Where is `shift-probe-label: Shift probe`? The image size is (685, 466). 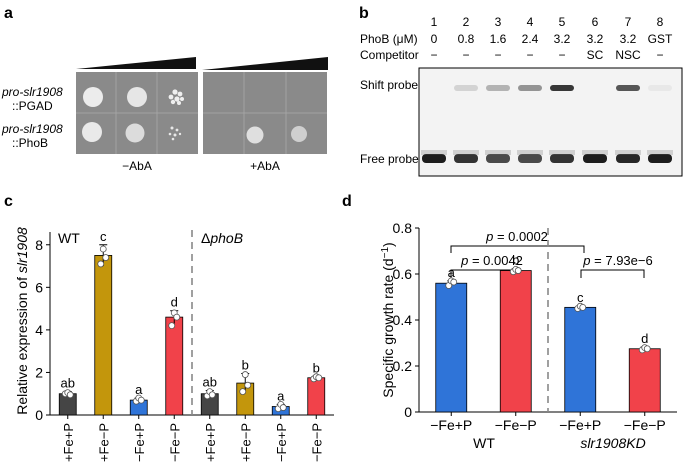
shift-probe-label: Shift probe is located at coordinates (389, 85).